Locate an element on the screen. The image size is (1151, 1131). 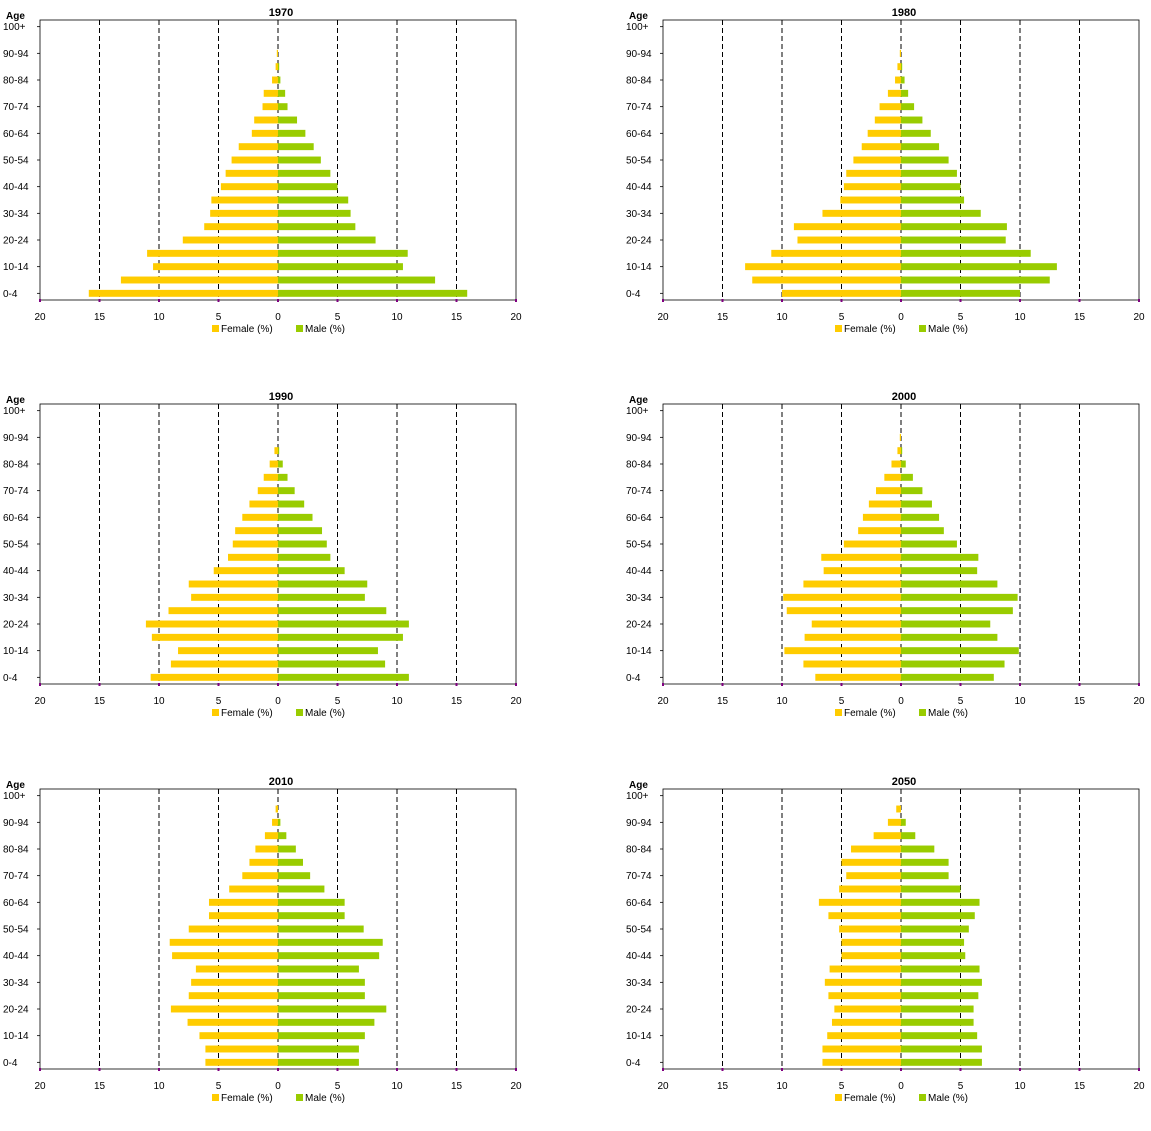
chart-title: 1970 is located at coordinates (281, 13).